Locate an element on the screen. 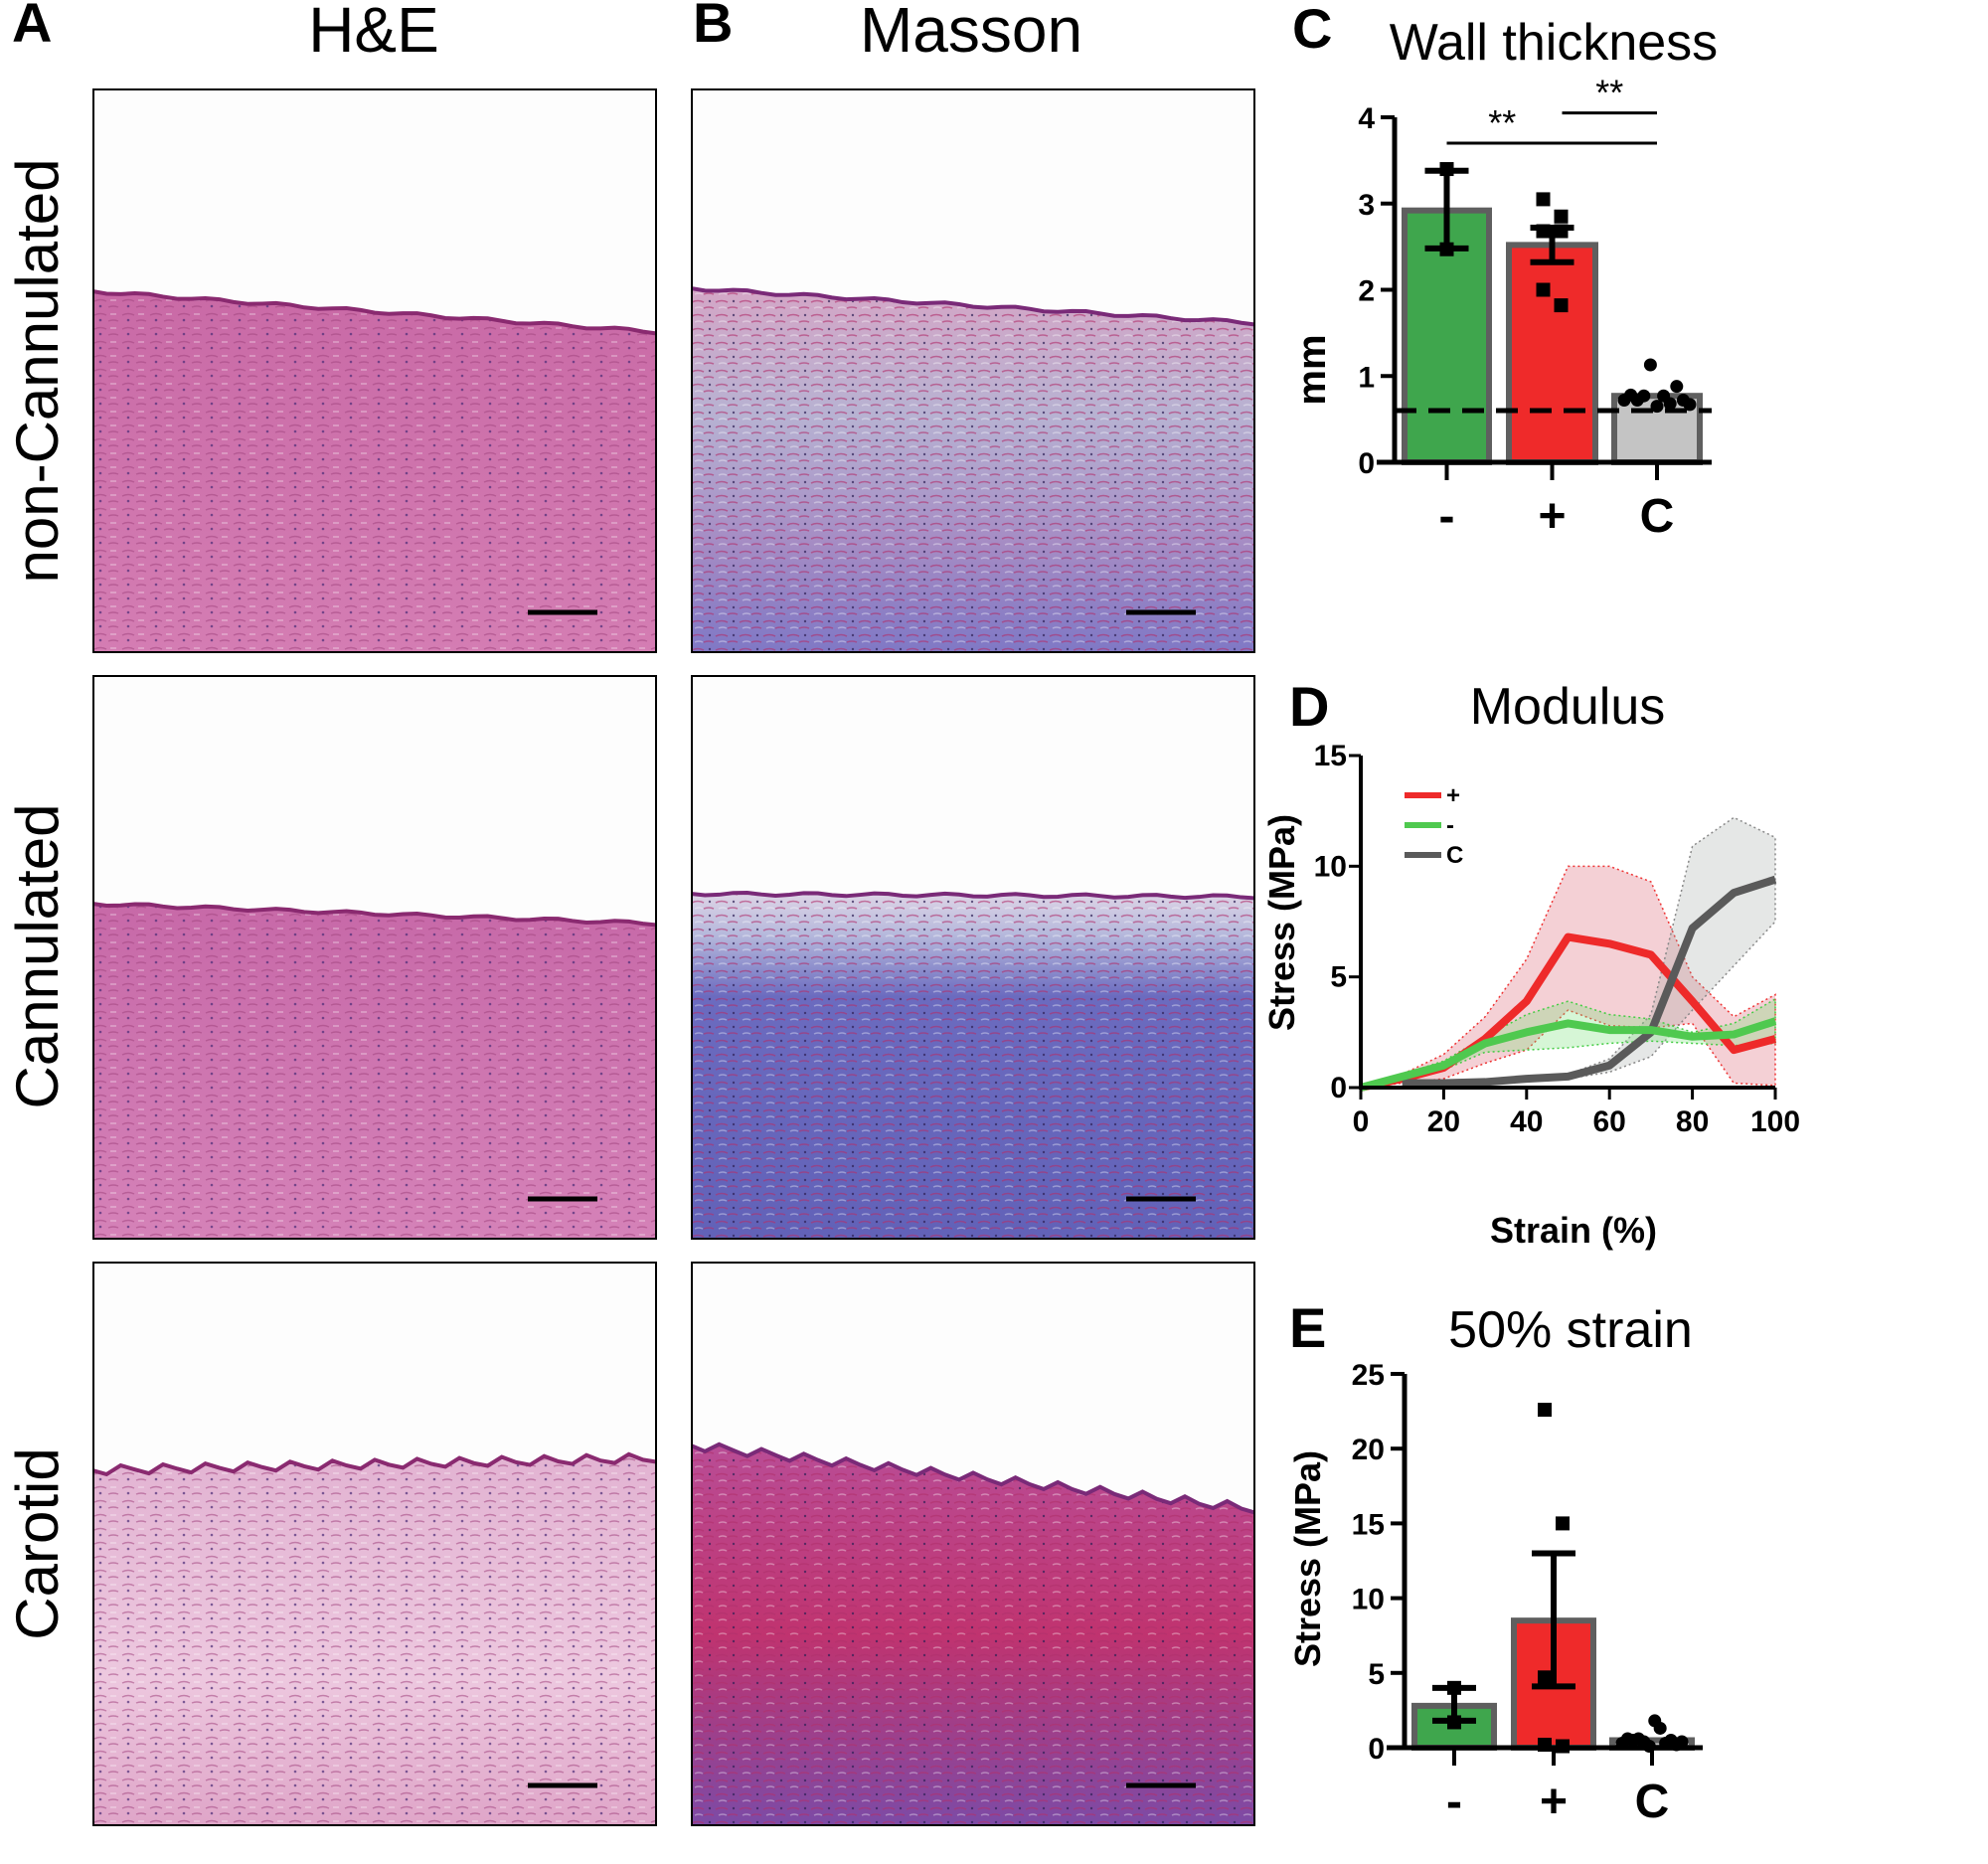  panel-letter-e: E is located at coordinates (1307, 1327).